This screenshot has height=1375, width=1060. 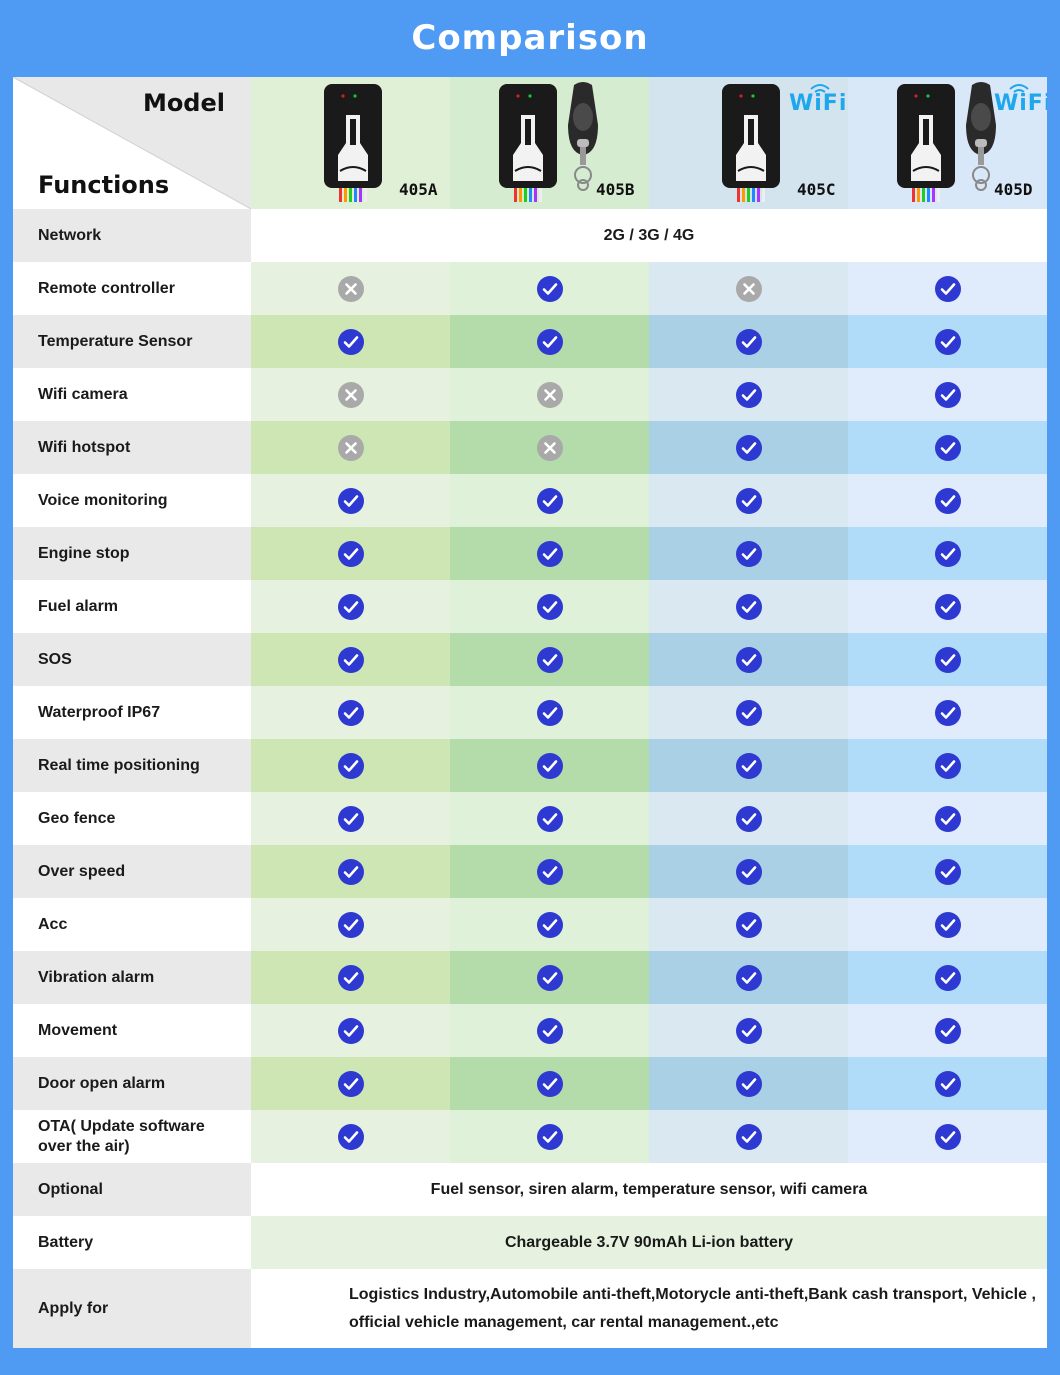 I want to click on table-row: Temperature Sensor, so click(x=530, y=341).